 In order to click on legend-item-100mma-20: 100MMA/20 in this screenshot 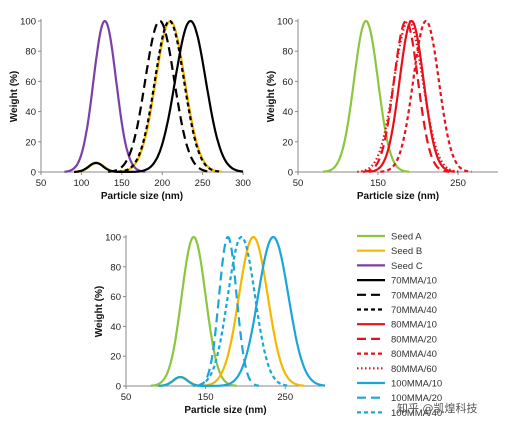, I will do `click(399, 398)`.